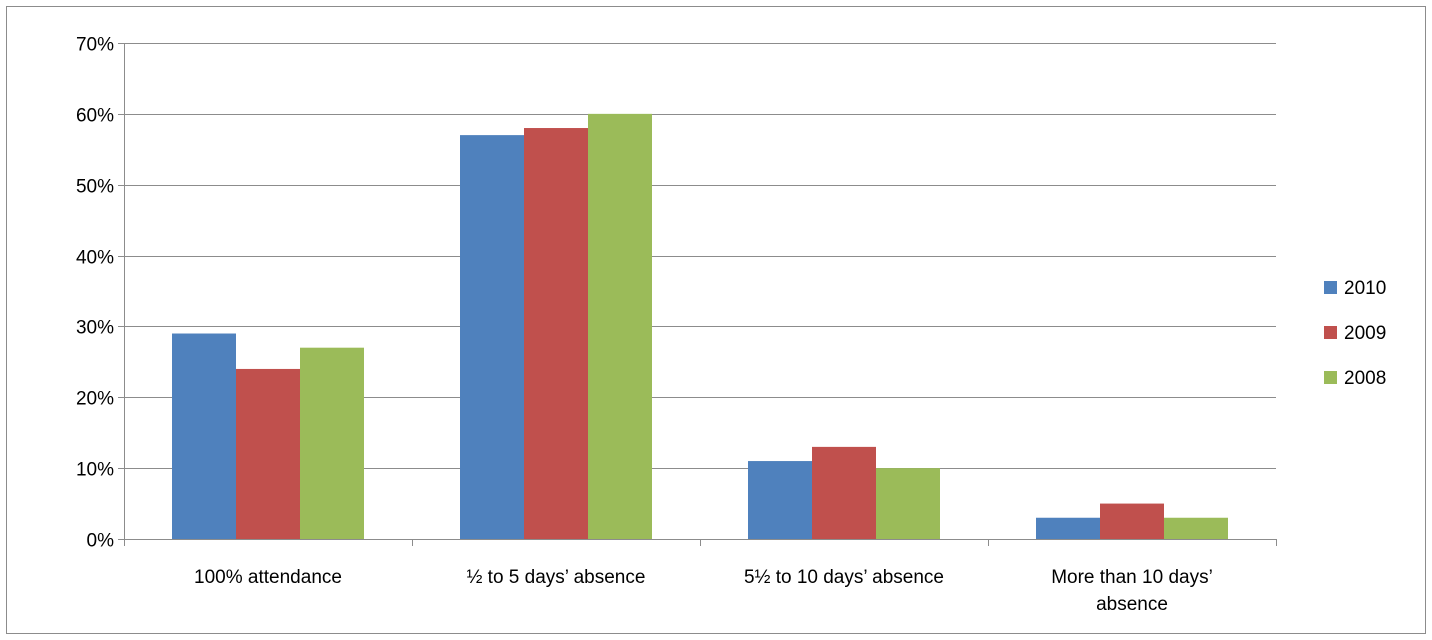 This screenshot has width=1432, height=640. What do you see at coordinates (1330, 377) in the screenshot?
I see `legend-swatch-2008` at bounding box center [1330, 377].